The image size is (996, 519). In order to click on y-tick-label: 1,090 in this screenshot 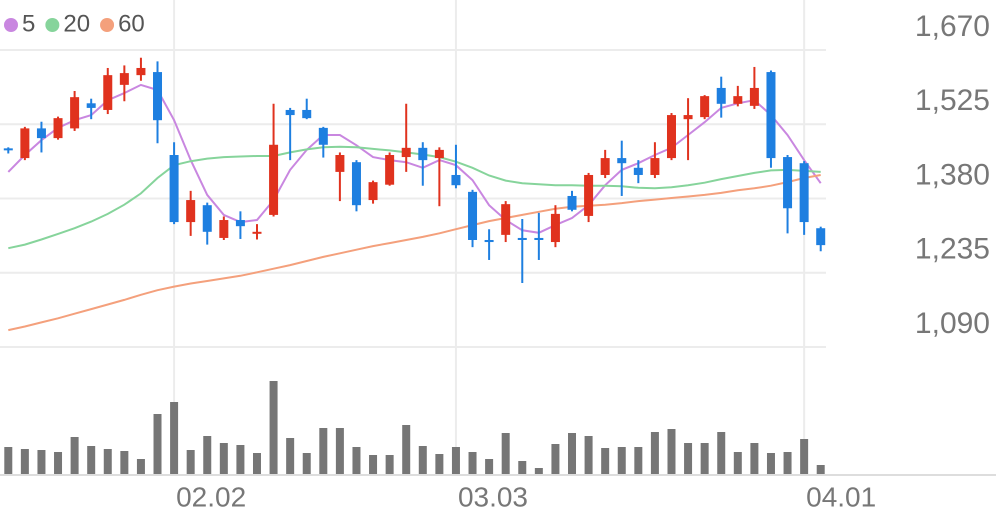, I will do `click(952, 323)`.